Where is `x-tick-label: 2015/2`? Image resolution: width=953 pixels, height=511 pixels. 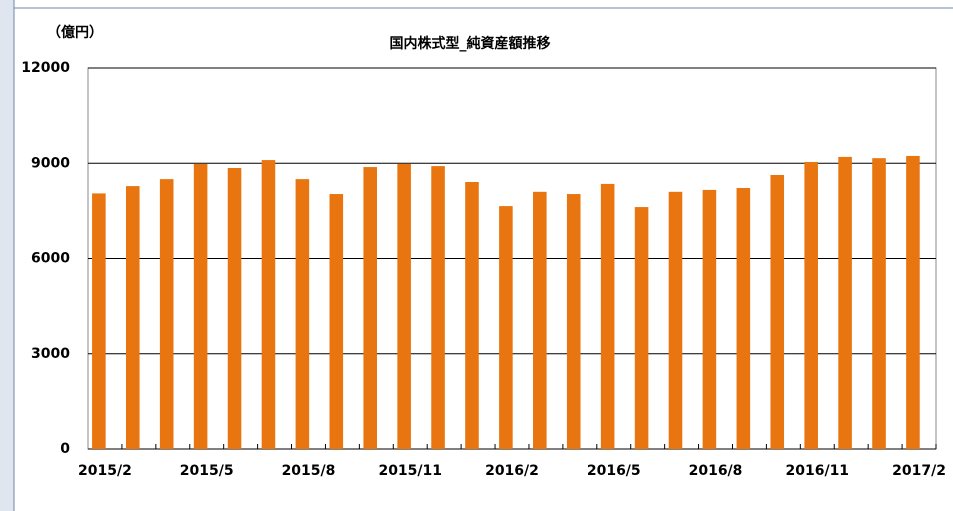 x-tick-label: 2015/2 is located at coordinates (105, 471).